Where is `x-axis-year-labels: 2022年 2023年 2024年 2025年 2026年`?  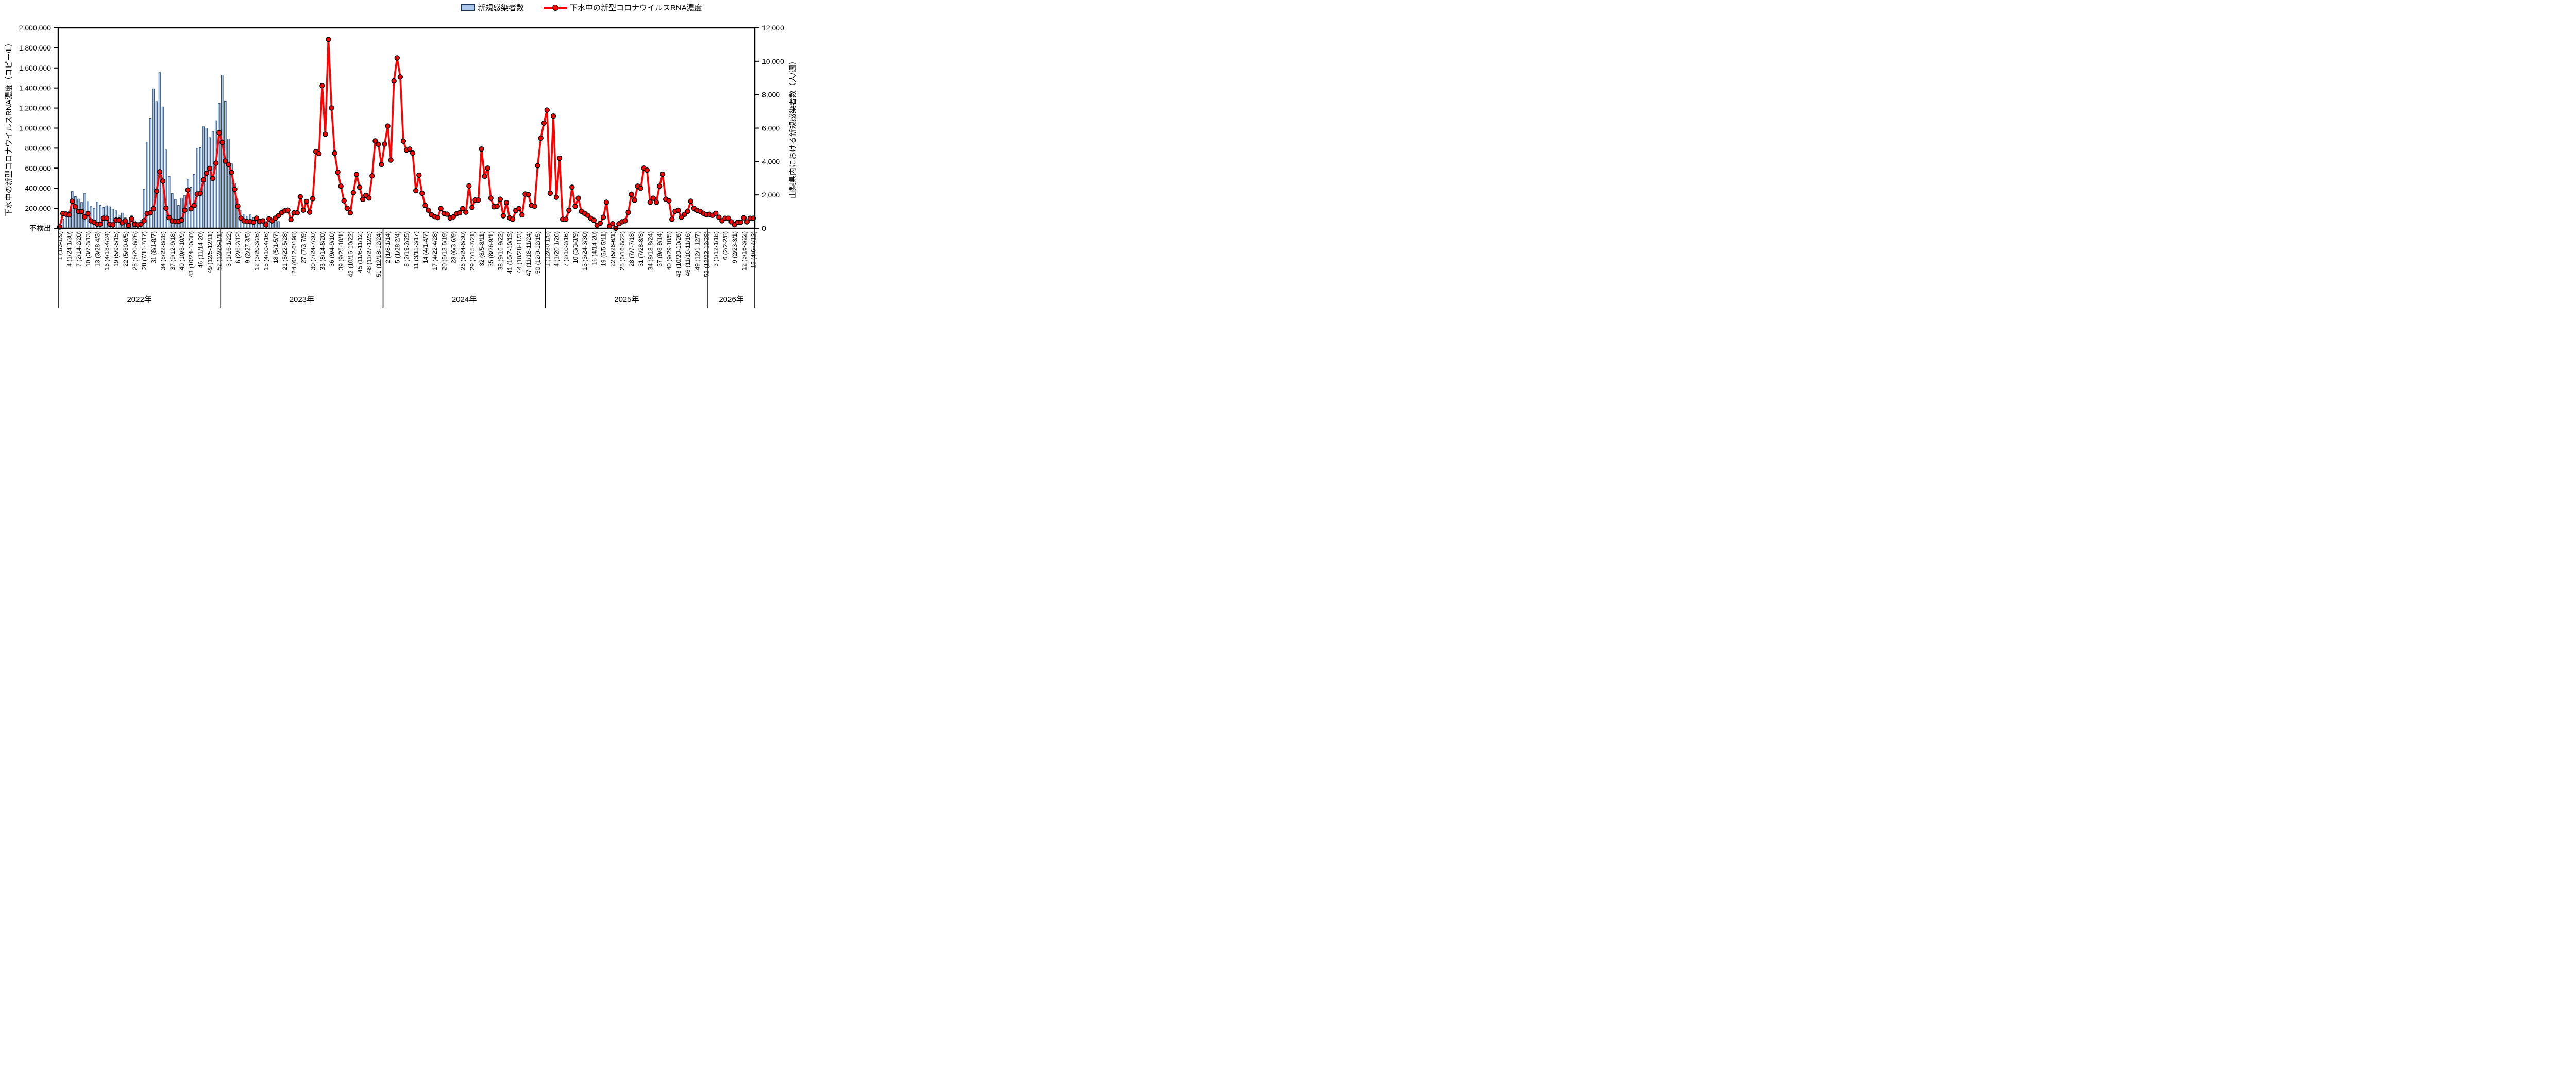
x-axis-year-labels: 2022年 2023年 2024年 2025年 2026年 is located at coordinates (435, 299).